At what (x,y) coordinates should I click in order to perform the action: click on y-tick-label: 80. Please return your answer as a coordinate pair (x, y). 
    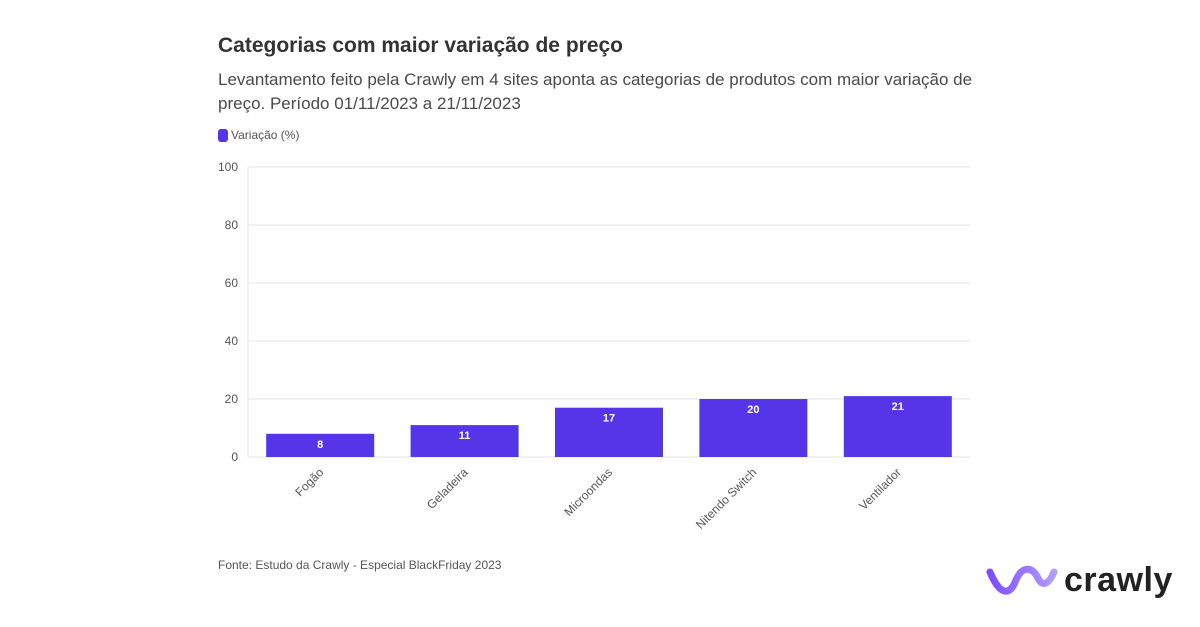
    Looking at the image, I should click on (232, 225).